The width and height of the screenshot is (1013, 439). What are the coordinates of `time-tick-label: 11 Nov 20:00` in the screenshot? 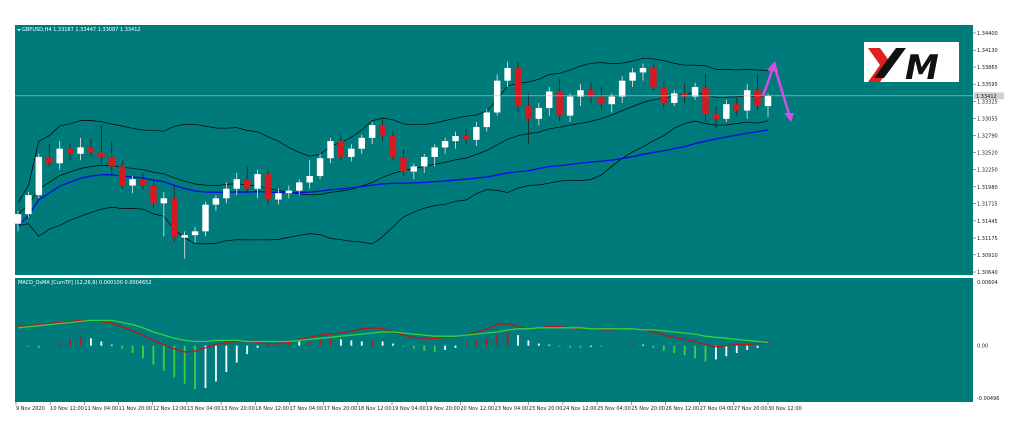 It's located at (136, 409).